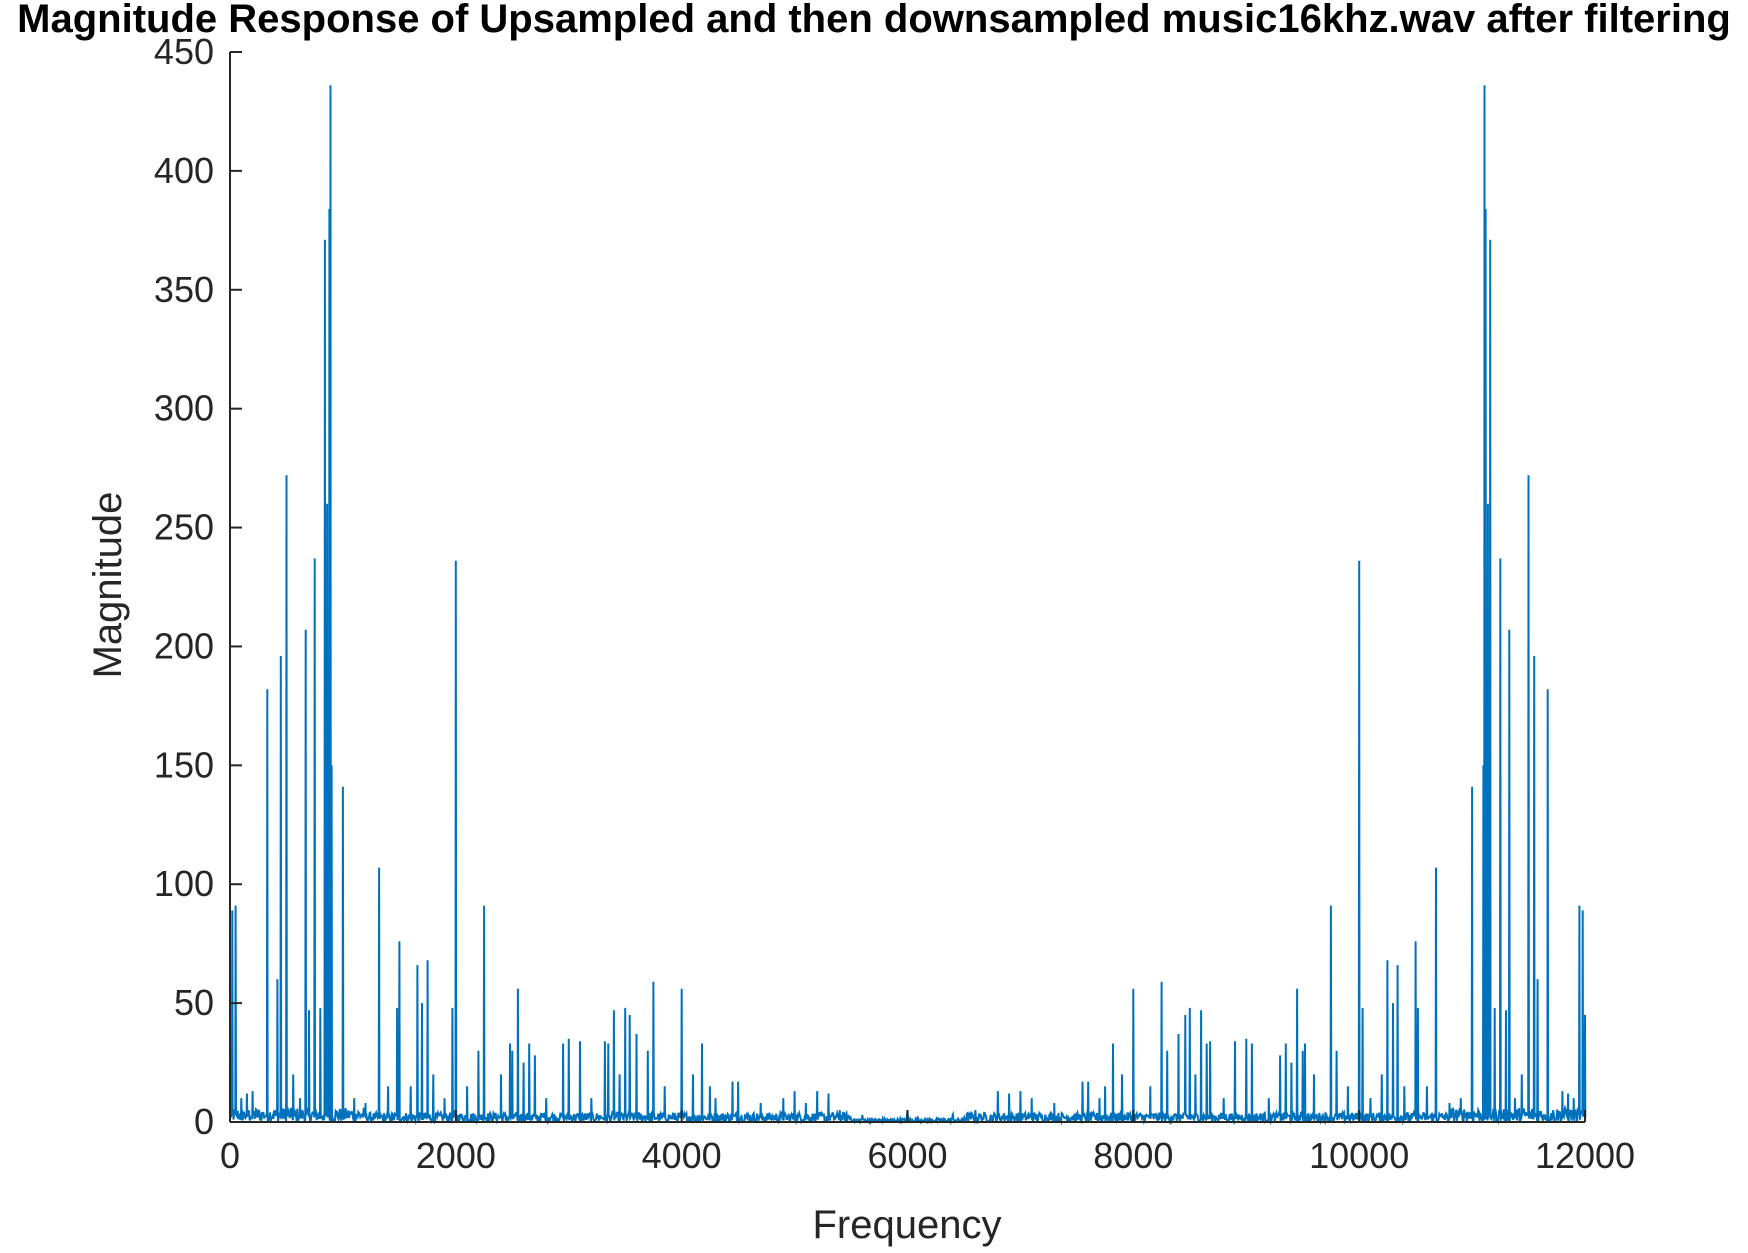 This screenshot has width=1748, height=1253. What do you see at coordinates (1585, 1155) in the screenshot?
I see `x-tick-label: 12000` at bounding box center [1585, 1155].